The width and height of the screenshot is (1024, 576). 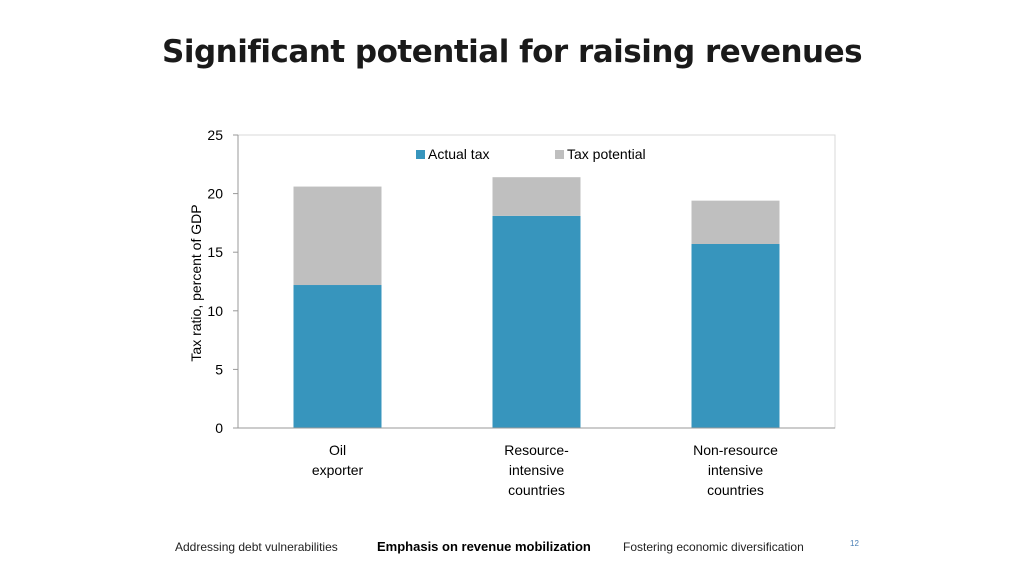 I want to click on footer-nav-revenue: Emphasis on revenue mobilization, so click(x=484, y=546).